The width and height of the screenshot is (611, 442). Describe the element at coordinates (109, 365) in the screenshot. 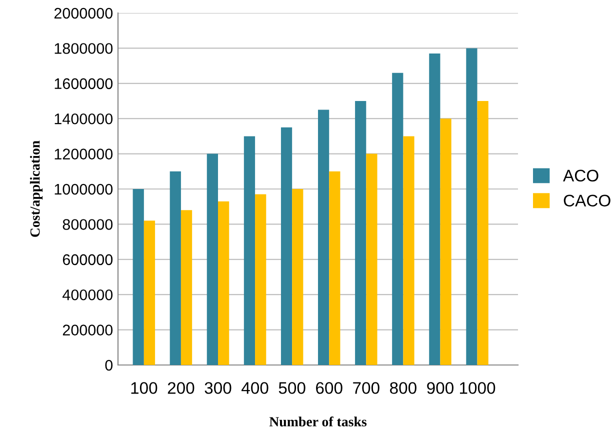

I see `y-tick-label: 0` at that location.